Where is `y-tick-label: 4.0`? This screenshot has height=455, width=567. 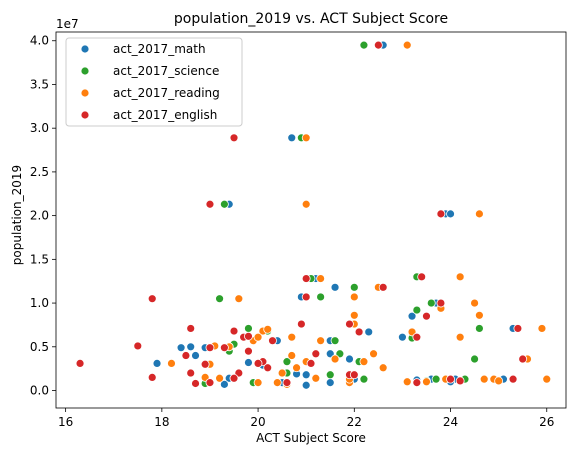
y-tick-label: 4.0 is located at coordinates (39, 41).